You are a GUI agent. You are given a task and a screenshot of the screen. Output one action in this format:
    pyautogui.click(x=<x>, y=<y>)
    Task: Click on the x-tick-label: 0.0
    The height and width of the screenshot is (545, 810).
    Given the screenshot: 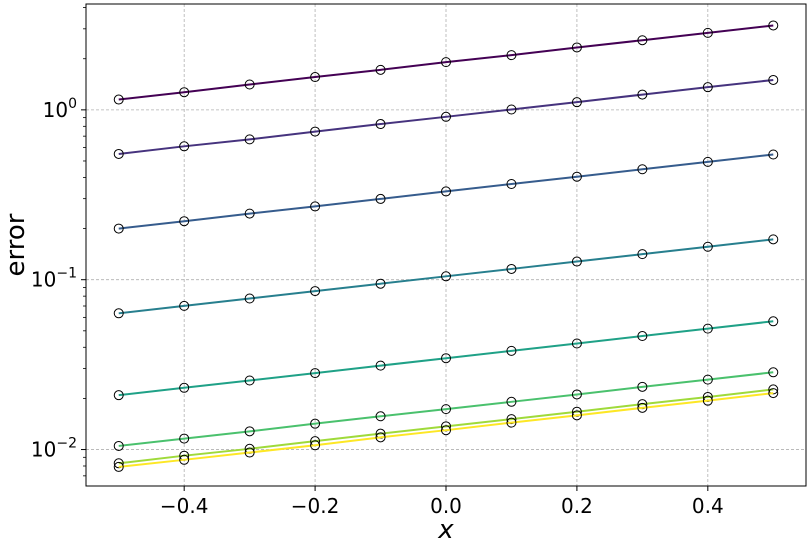 What is the action you would take?
    pyautogui.click(x=446, y=506)
    